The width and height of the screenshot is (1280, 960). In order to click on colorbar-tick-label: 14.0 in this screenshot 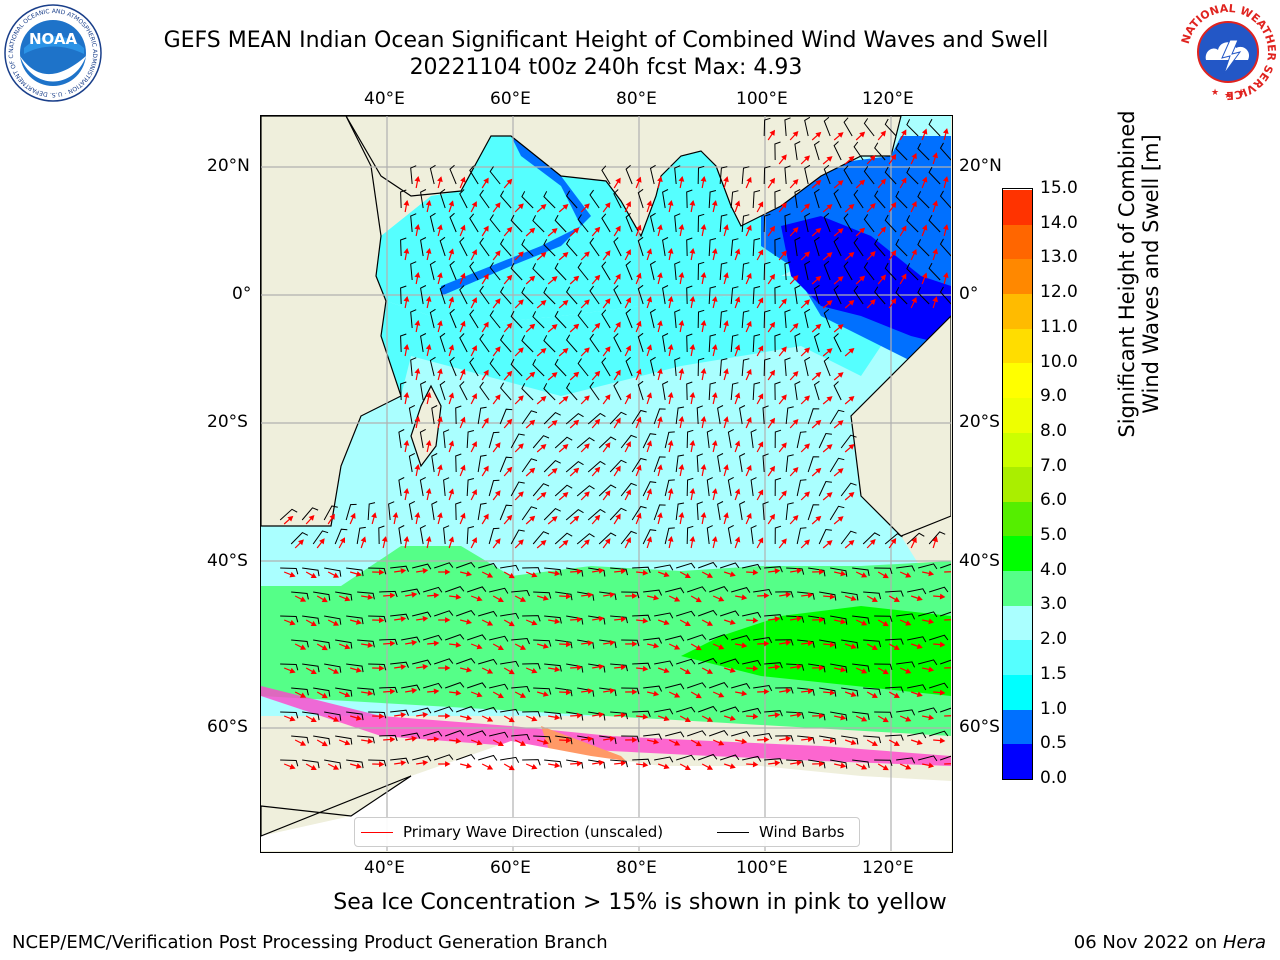, I will do `click(1059, 222)`.